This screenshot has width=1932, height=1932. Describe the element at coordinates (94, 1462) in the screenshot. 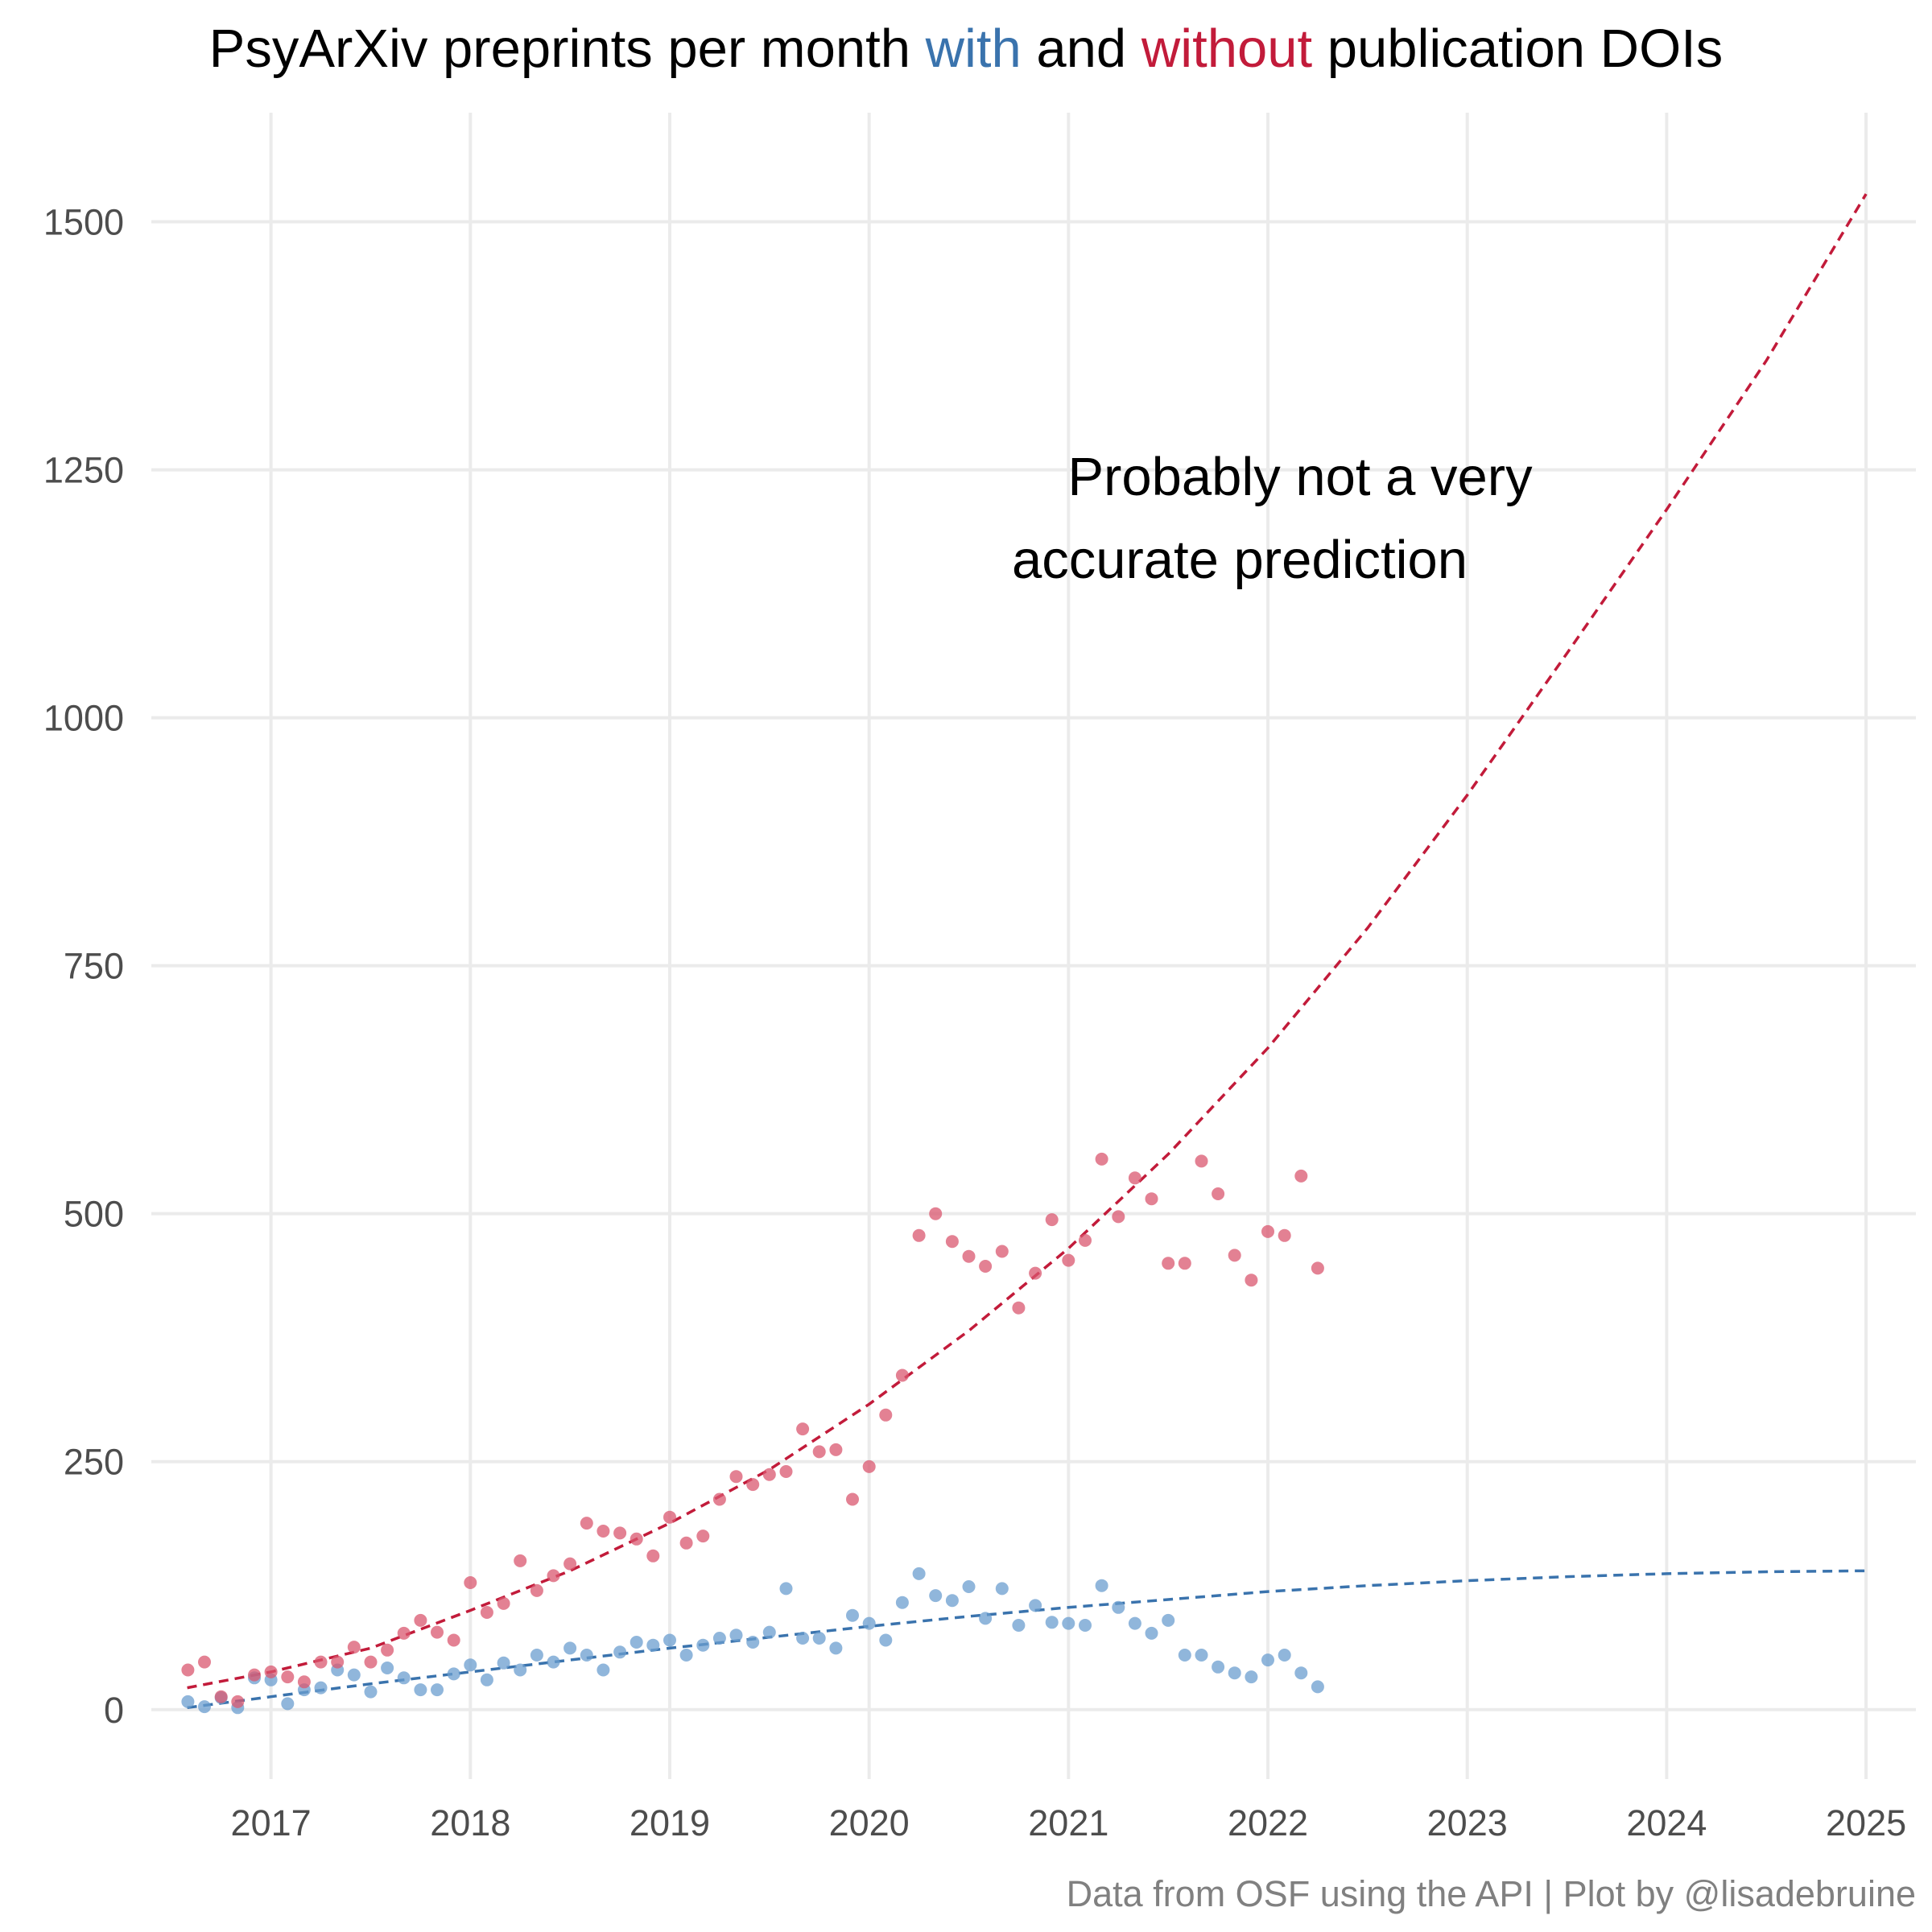

I see `y-tick-label: 250` at that location.